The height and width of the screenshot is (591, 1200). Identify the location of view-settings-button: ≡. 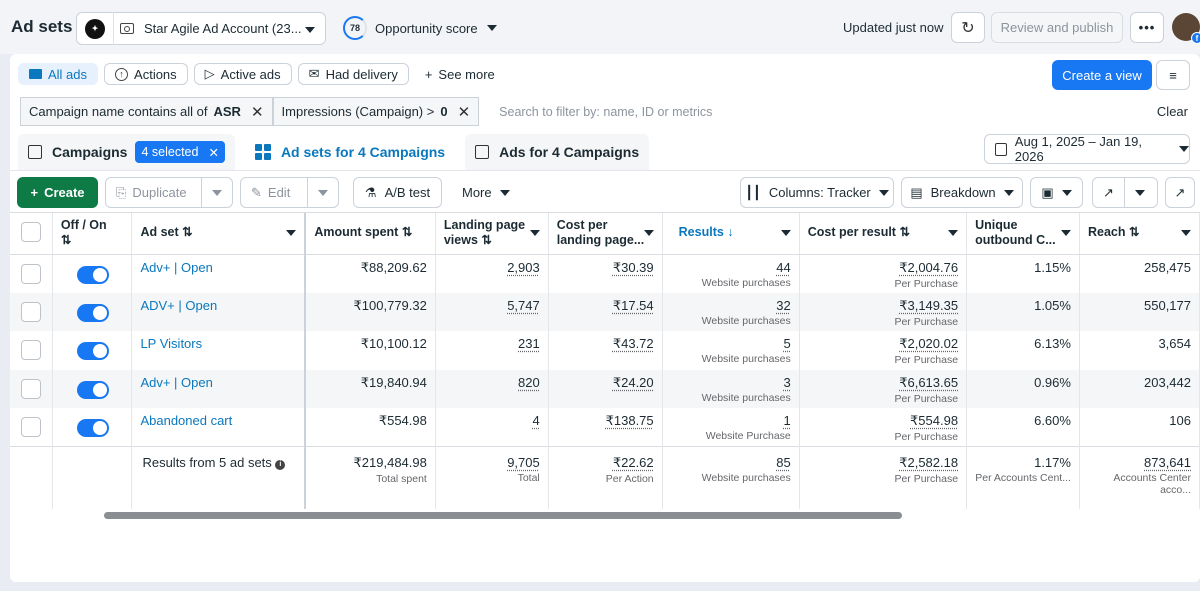
(1173, 75).